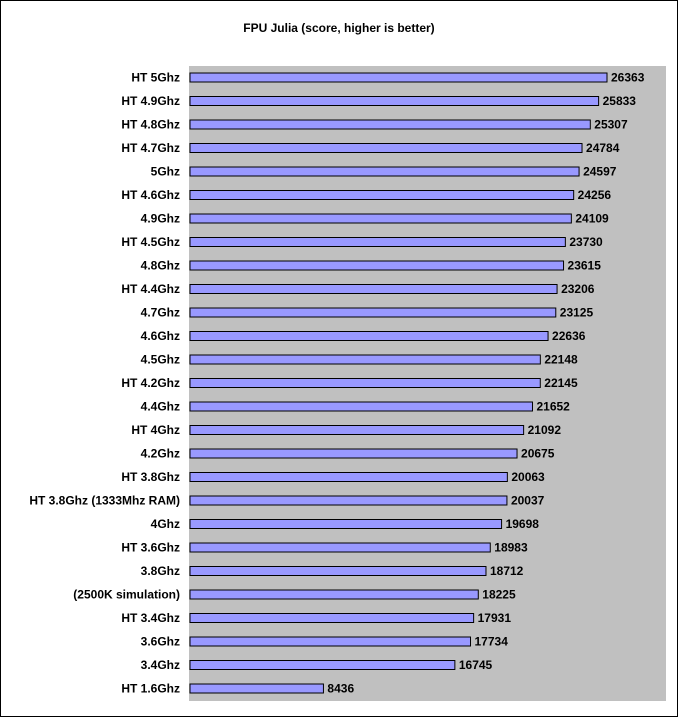 The height and width of the screenshot is (717, 678). I want to click on value-label: 19698, so click(523, 524).